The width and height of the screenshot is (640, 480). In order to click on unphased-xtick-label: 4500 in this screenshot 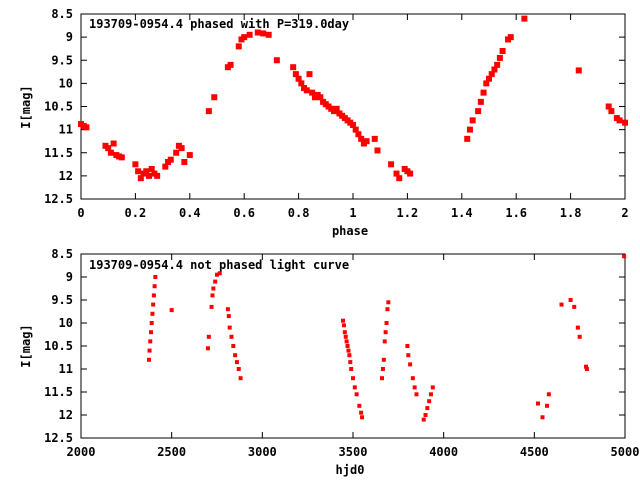, I will do `click(534, 452)`.